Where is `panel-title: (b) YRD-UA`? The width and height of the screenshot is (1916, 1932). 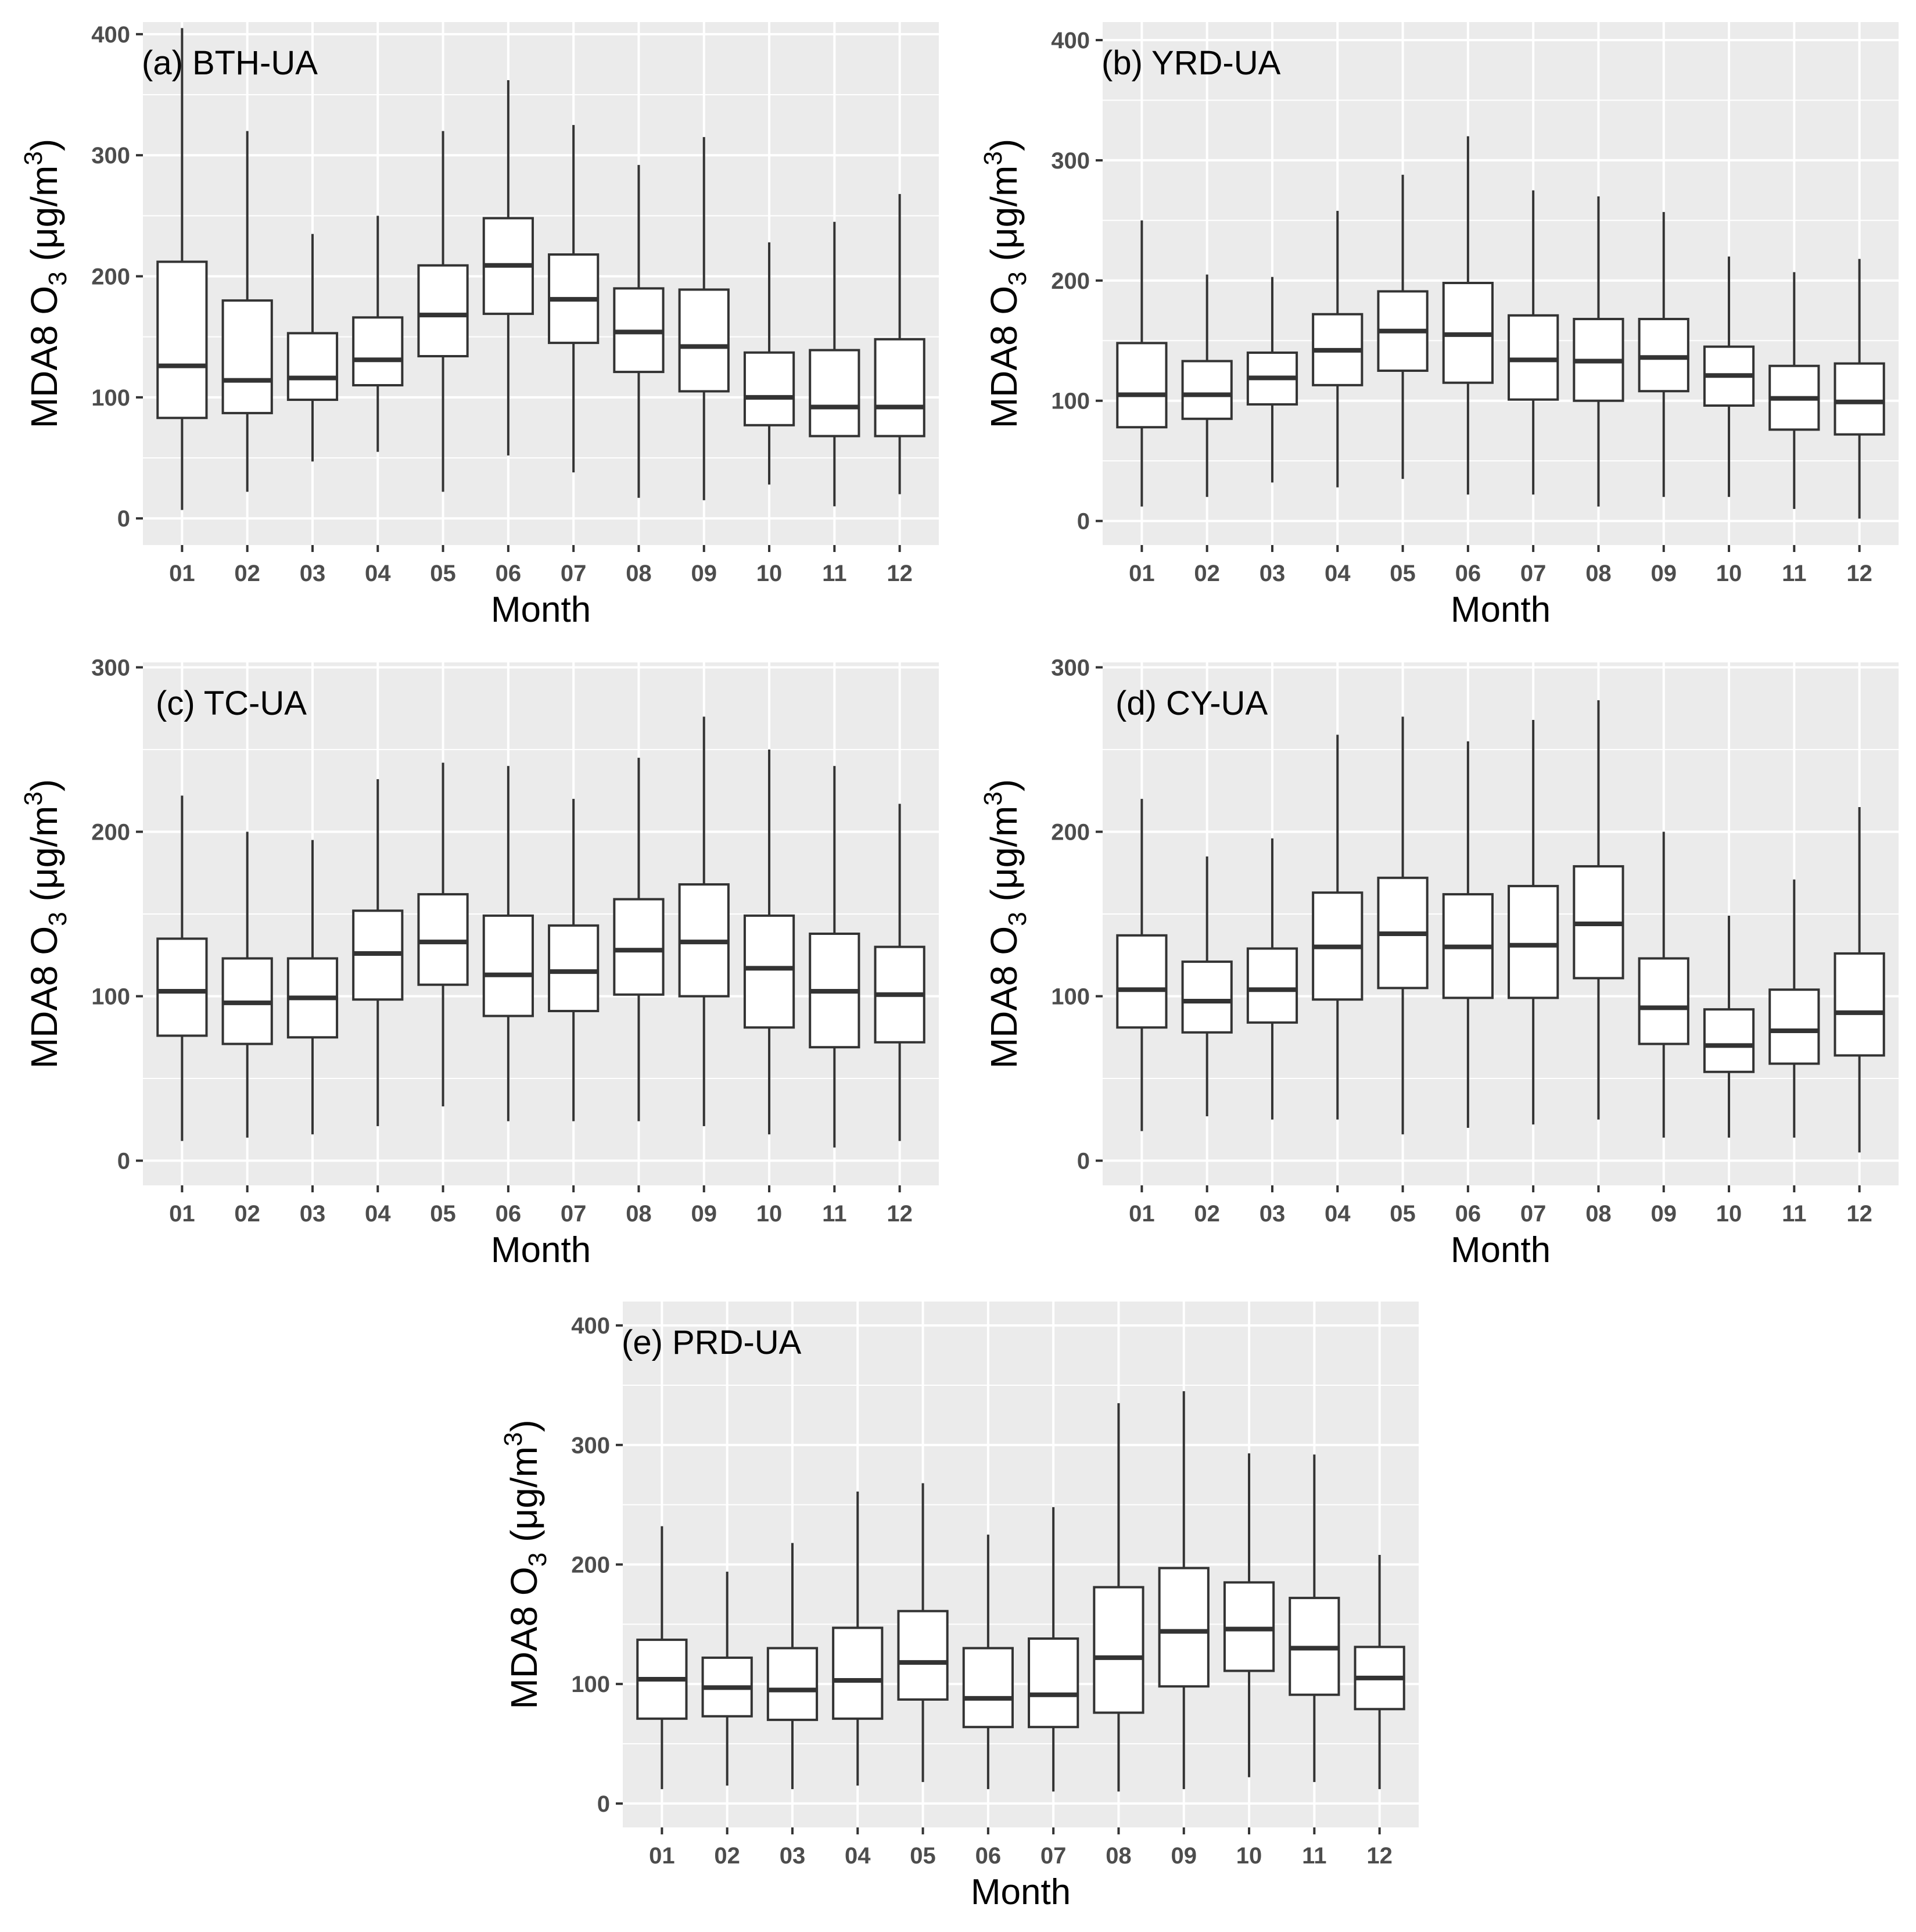
panel-title: (b) YRD-UA is located at coordinates (1191, 63).